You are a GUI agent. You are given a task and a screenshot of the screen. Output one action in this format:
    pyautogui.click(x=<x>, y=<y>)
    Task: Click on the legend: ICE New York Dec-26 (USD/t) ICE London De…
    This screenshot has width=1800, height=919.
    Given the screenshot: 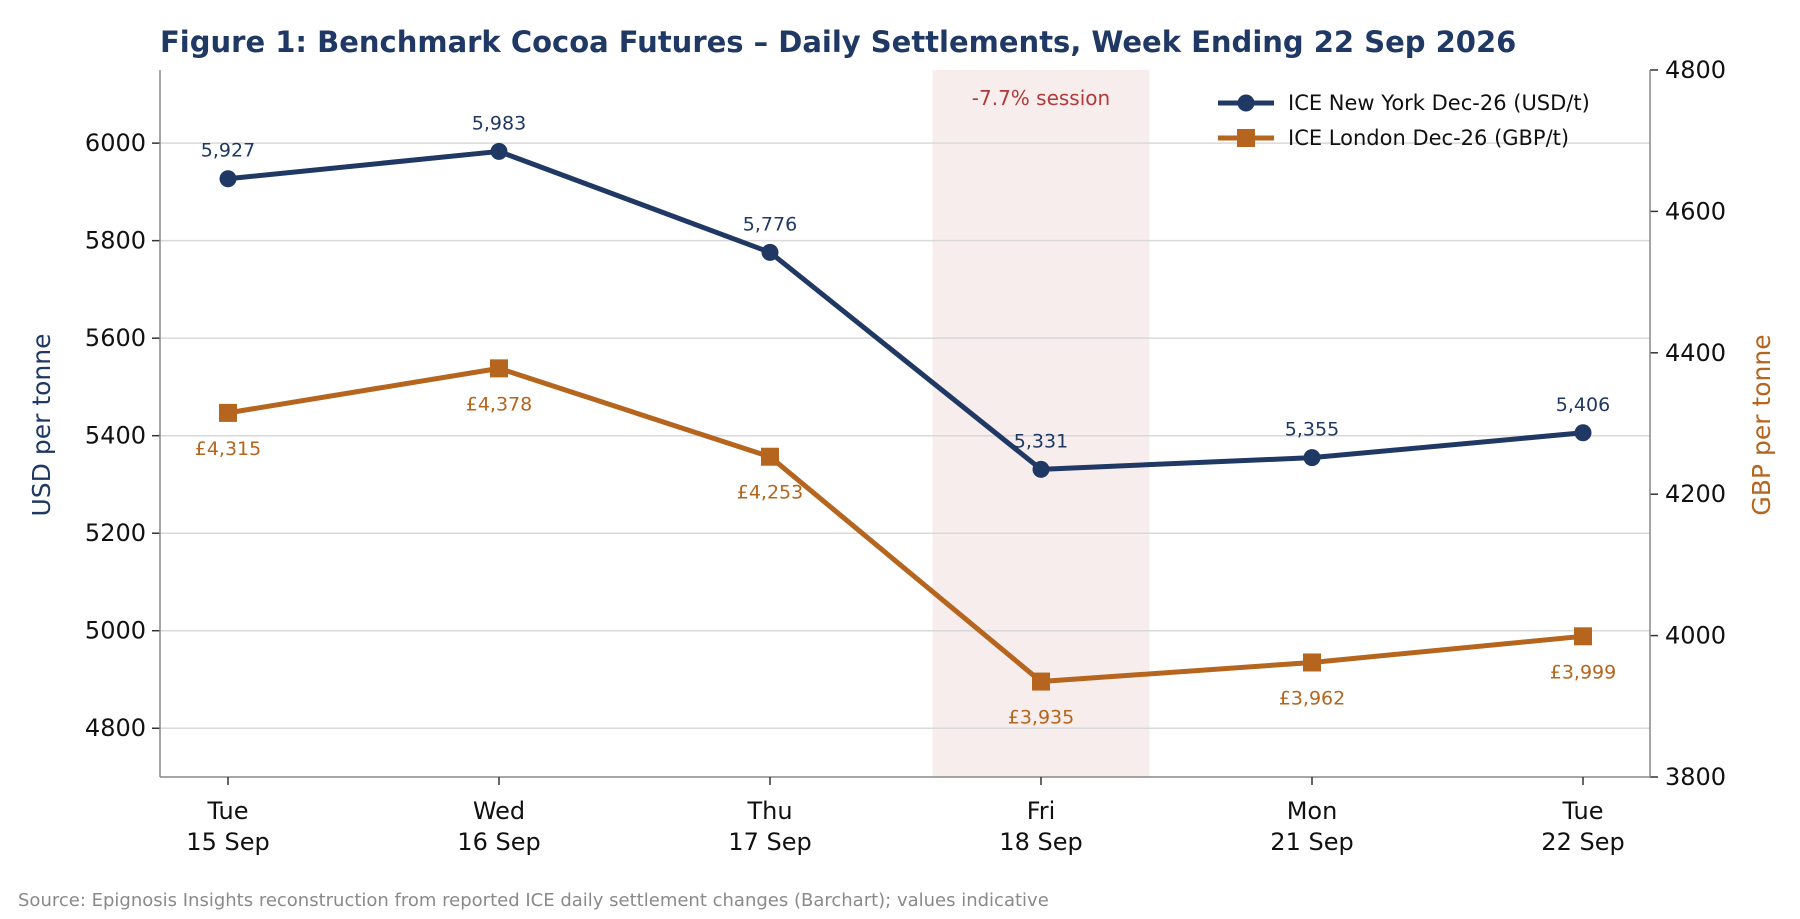 What is the action you would take?
    pyautogui.click(x=1404, y=120)
    